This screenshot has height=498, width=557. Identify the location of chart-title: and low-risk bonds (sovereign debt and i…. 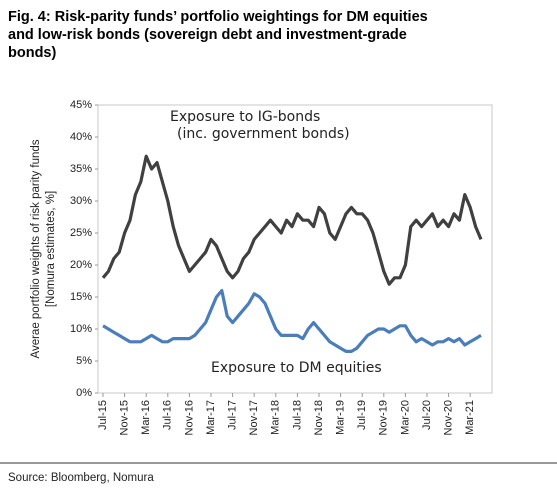
(207, 35).